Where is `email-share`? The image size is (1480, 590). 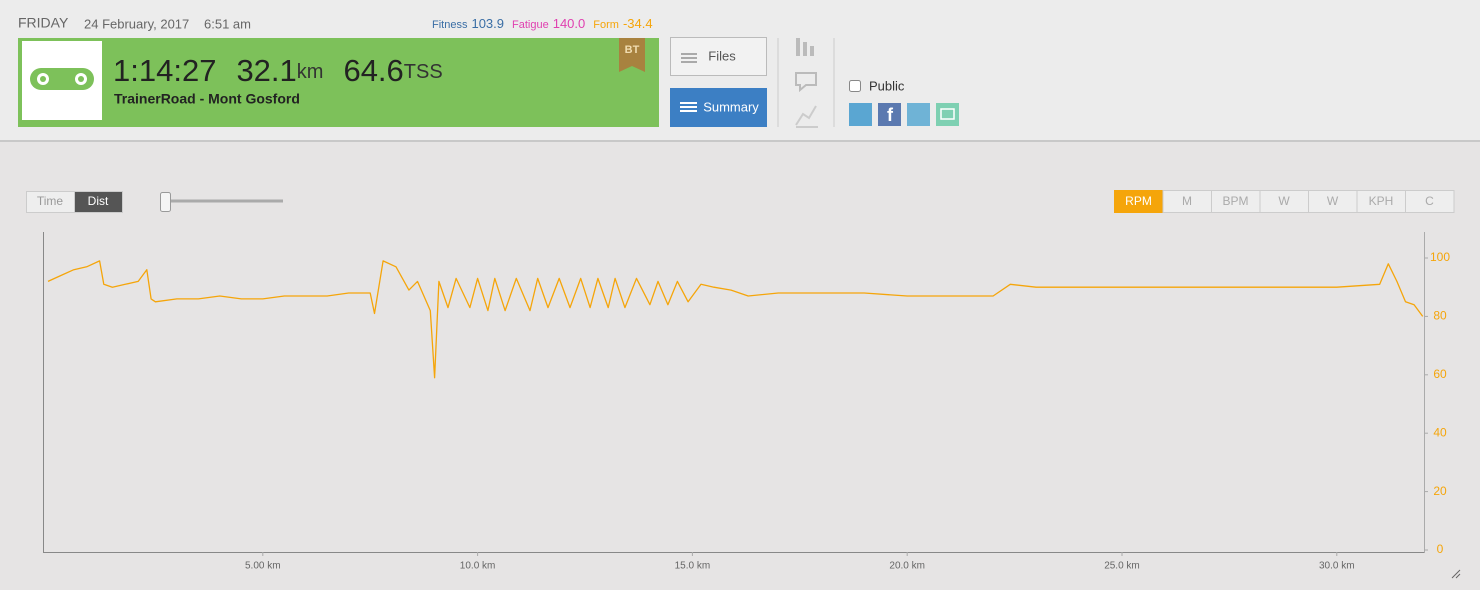
email-share is located at coordinates (947, 114).